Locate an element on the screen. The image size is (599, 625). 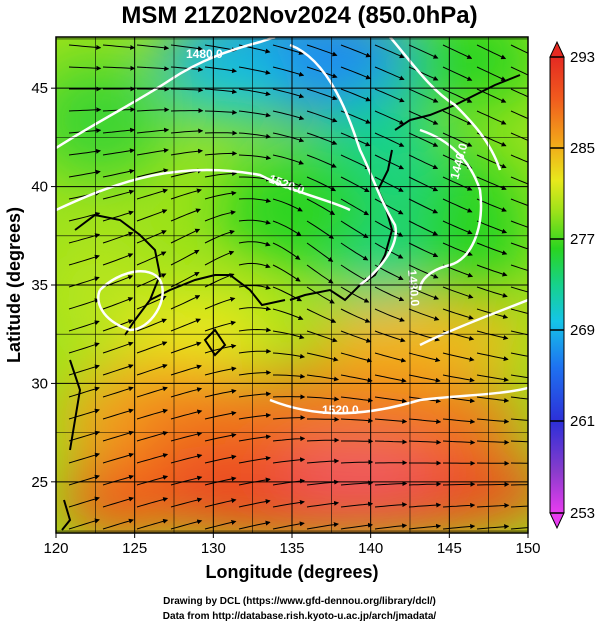
contour-label: 1520.0 is located at coordinates (340, 410).